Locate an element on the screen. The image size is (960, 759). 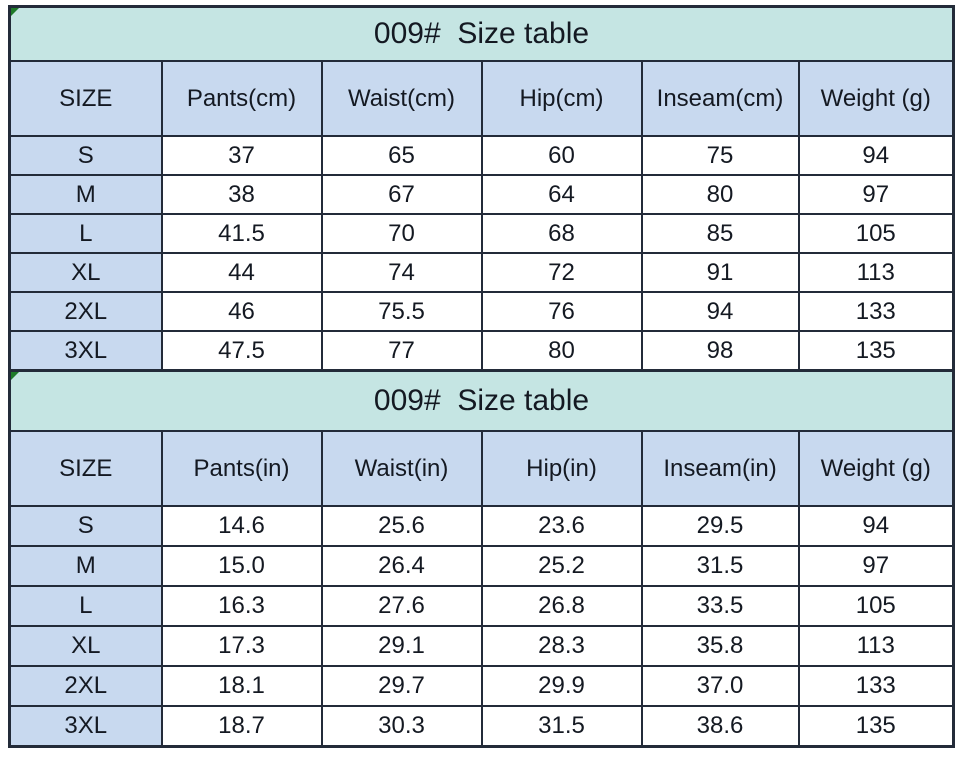
value-cell: 77 is located at coordinates (401, 351).